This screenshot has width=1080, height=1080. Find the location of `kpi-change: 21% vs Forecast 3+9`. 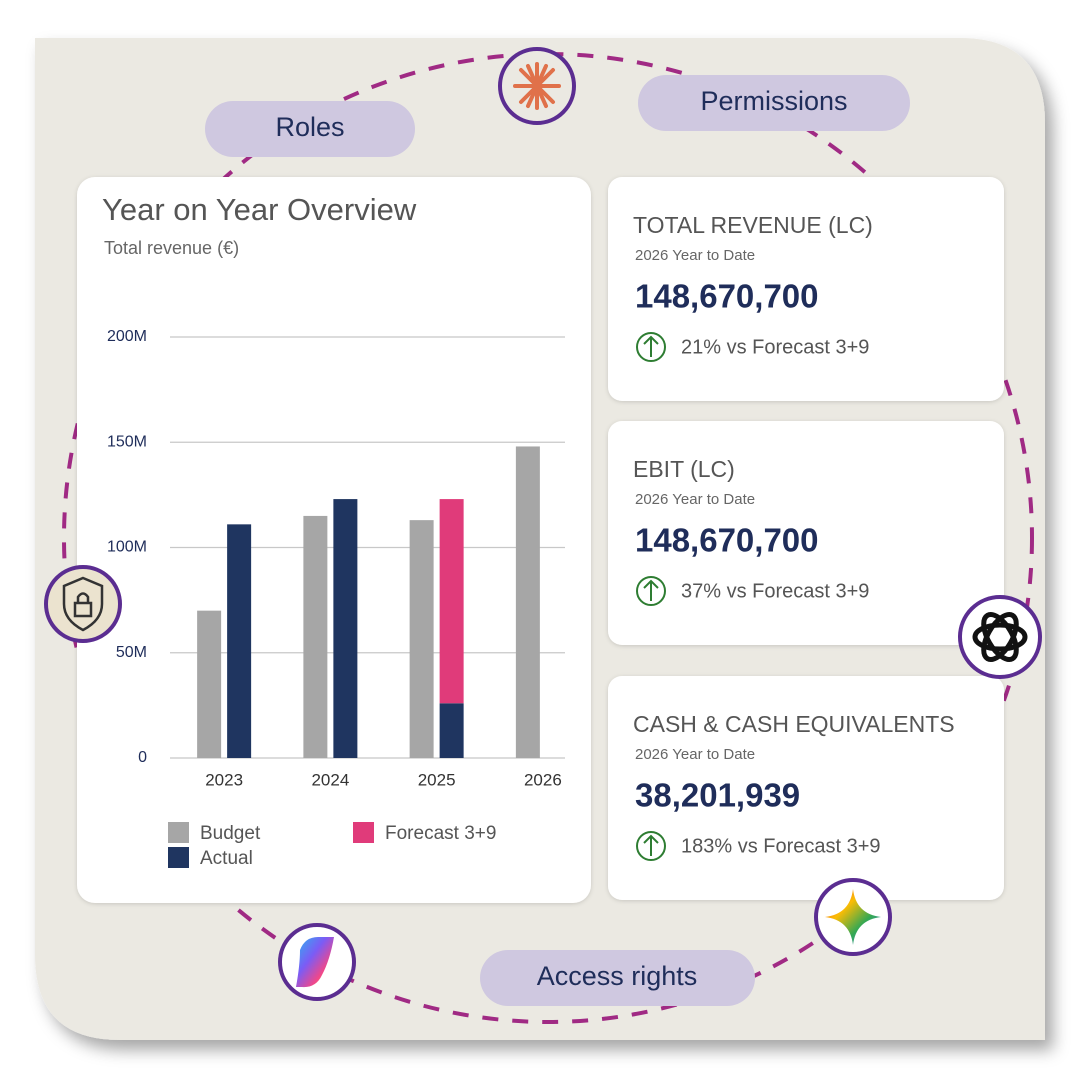

kpi-change: 21% vs Forecast 3+9 is located at coordinates (775, 347).